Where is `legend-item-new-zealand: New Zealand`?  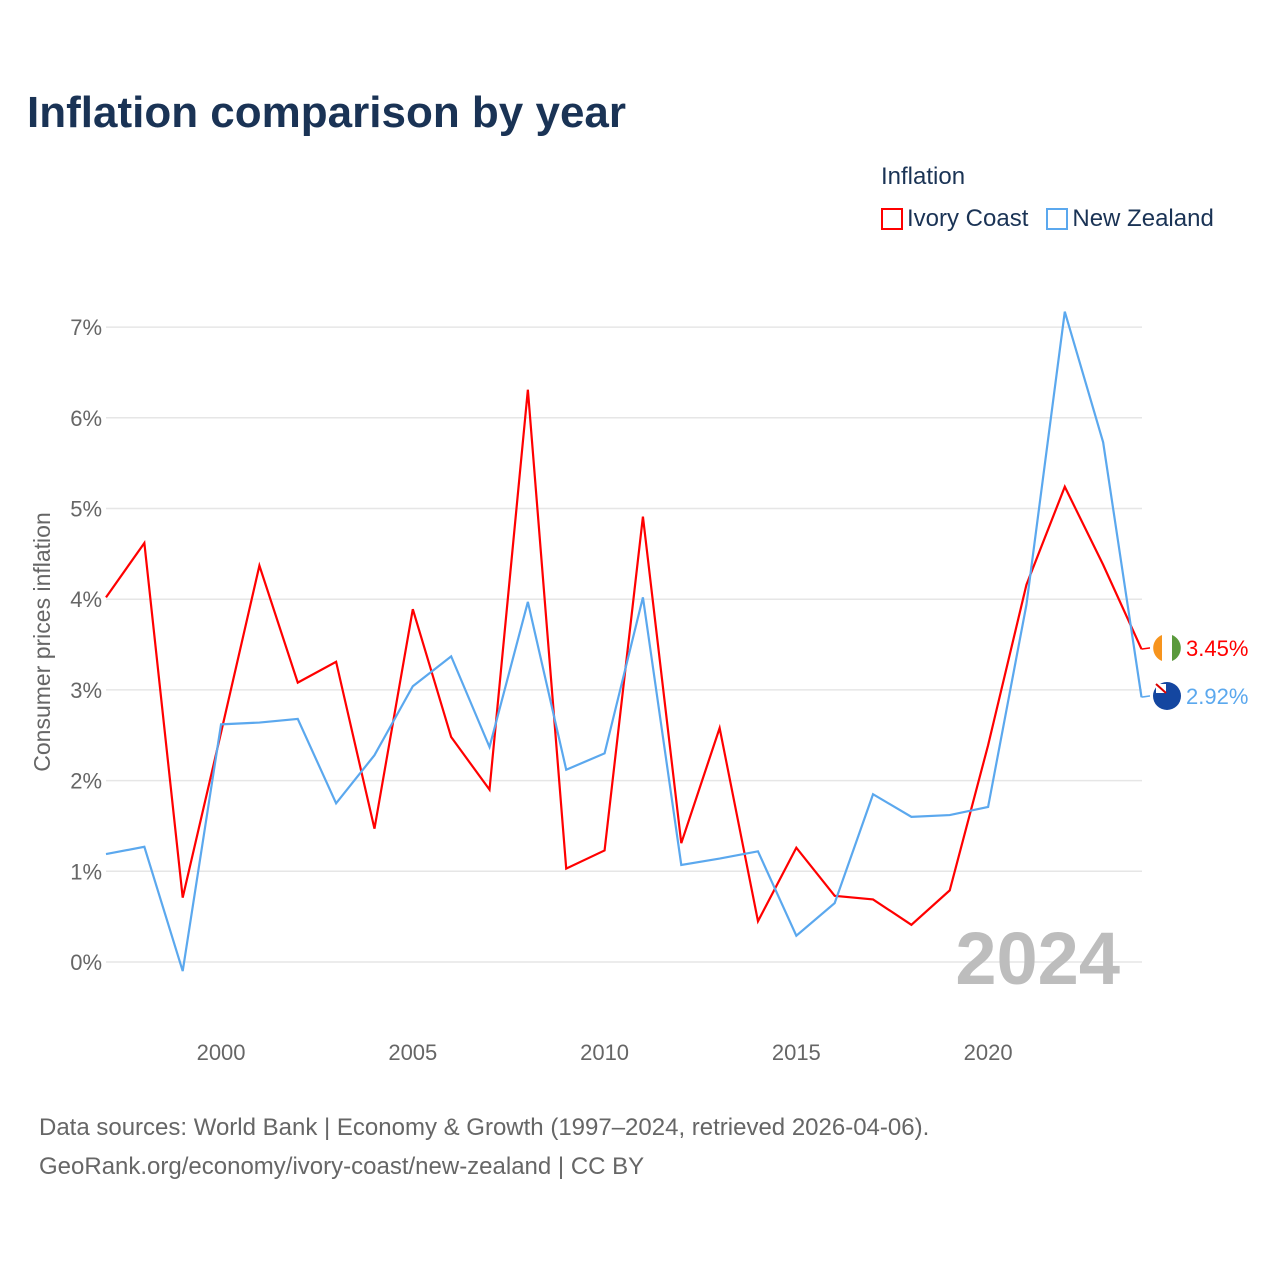
legend-item-new-zealand: New Zealand is located at coordinates (1130, 219).